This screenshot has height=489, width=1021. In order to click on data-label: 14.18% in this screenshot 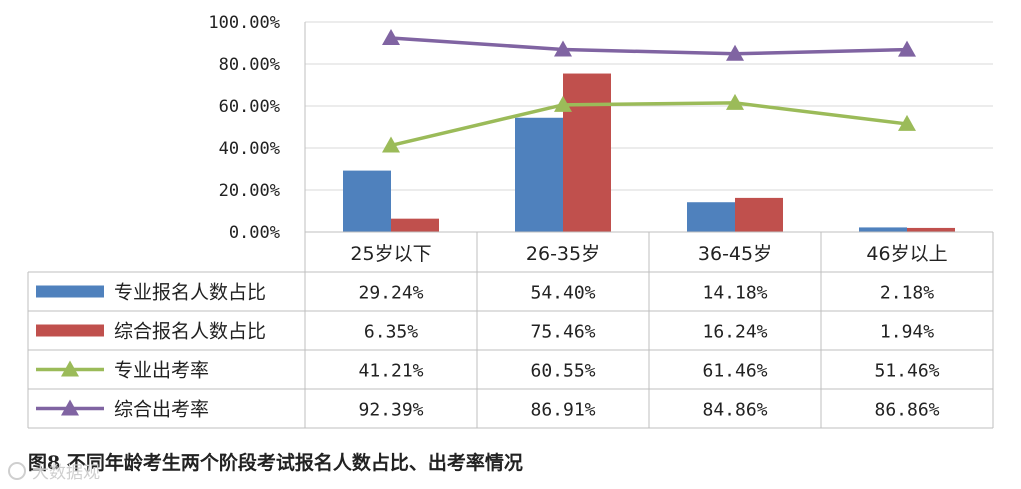, I will do `click(734, 293)`.